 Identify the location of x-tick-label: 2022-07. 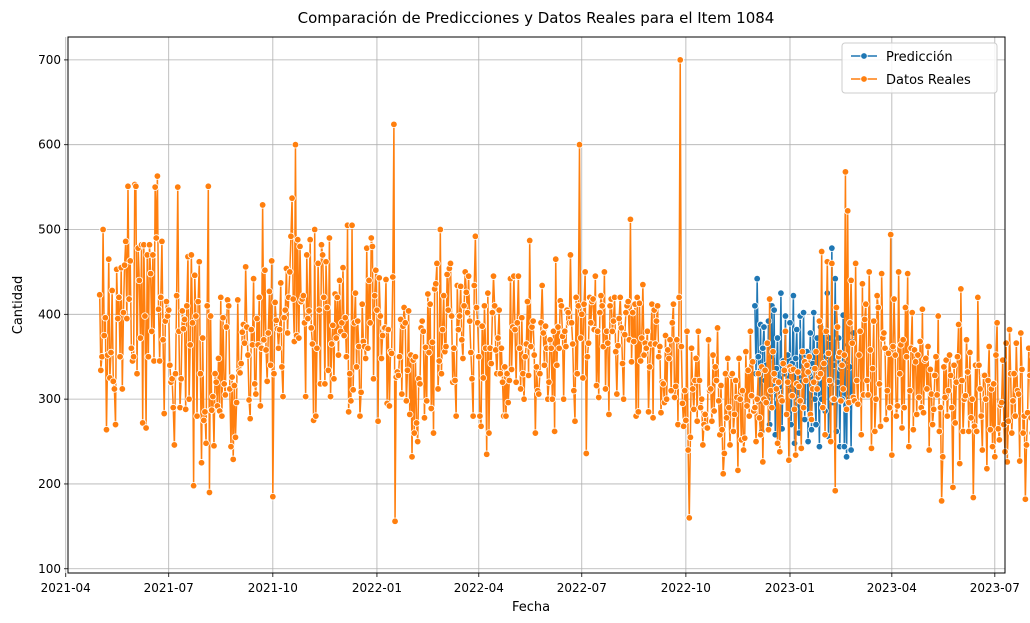
(582, 588).